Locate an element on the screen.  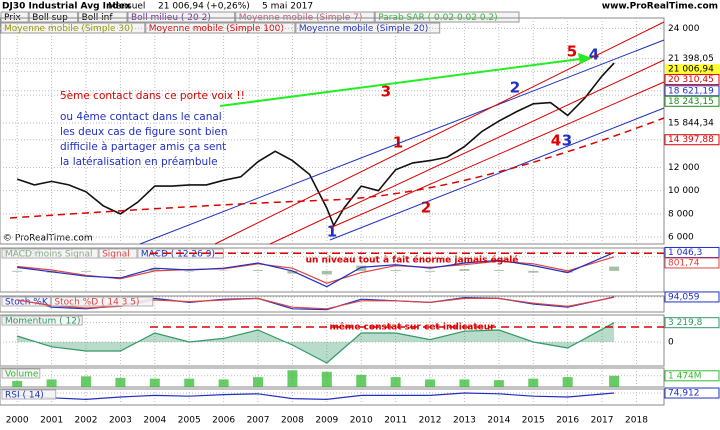
y-tick-label: 21 006,94 is located at coordinates (691, 70).